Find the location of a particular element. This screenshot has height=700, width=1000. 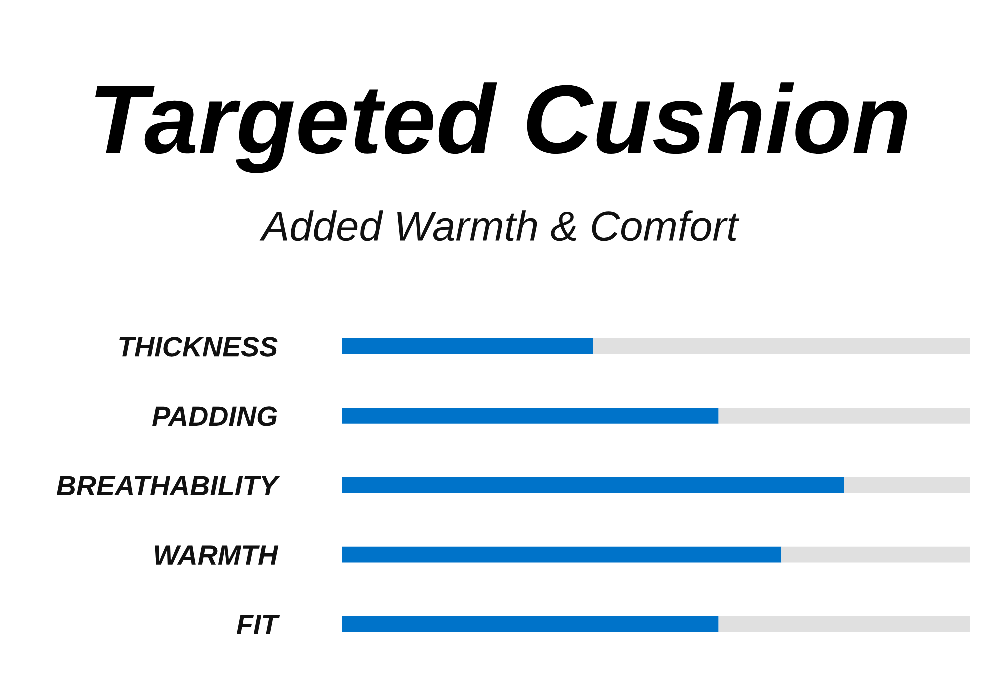

y-tick-label: FIT is located at coordinates (258, 624).